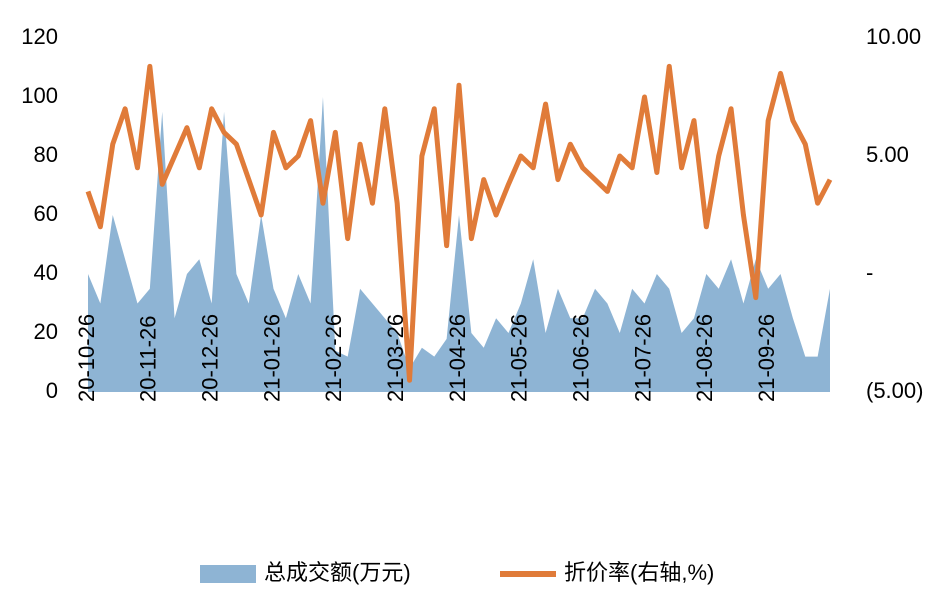 Image resolution: width=948 pixels, height=600 pixels. I want to click on legend-label: 总成交额(万元), so click(337, 572).